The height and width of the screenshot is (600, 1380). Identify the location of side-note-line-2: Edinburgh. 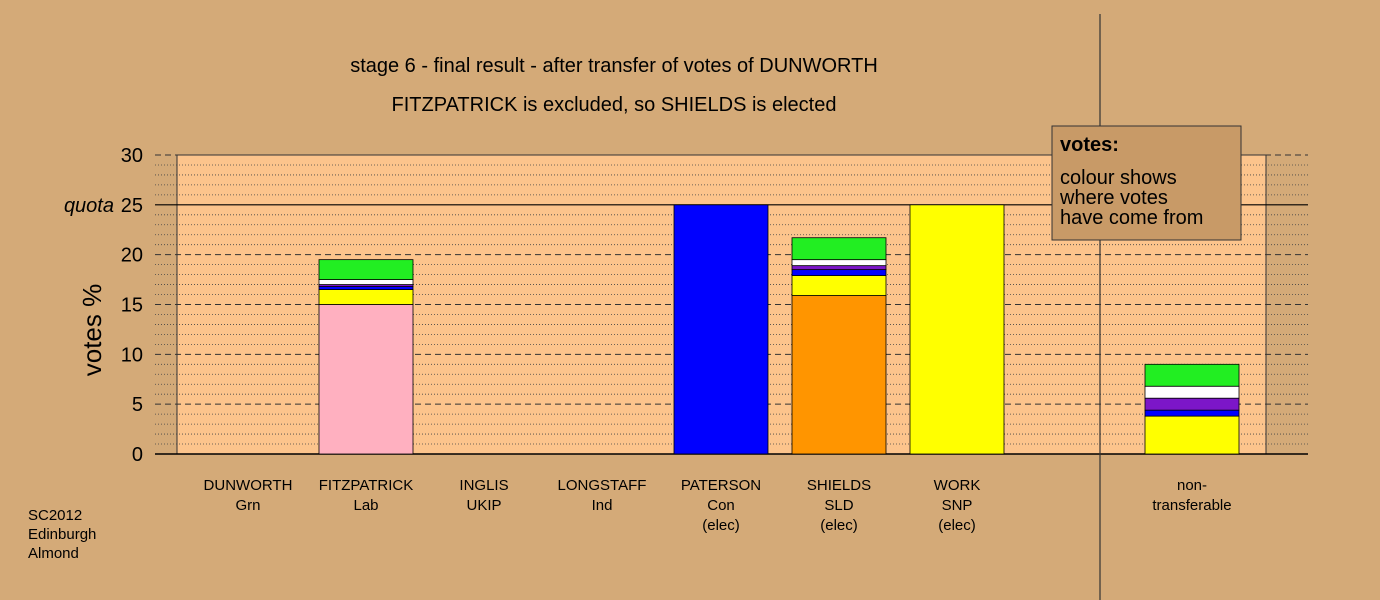
(62, 534).